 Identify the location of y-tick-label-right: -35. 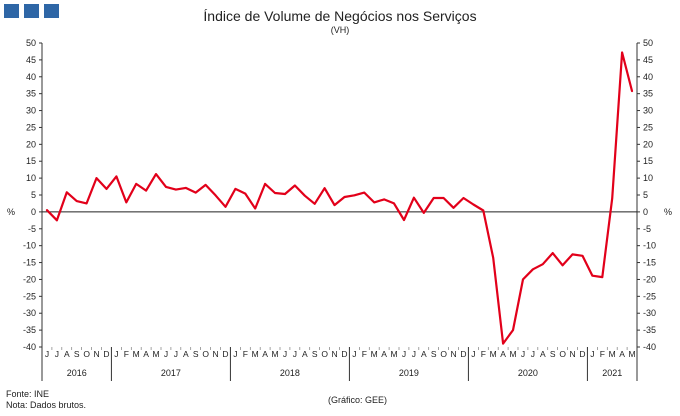
(649, 330).